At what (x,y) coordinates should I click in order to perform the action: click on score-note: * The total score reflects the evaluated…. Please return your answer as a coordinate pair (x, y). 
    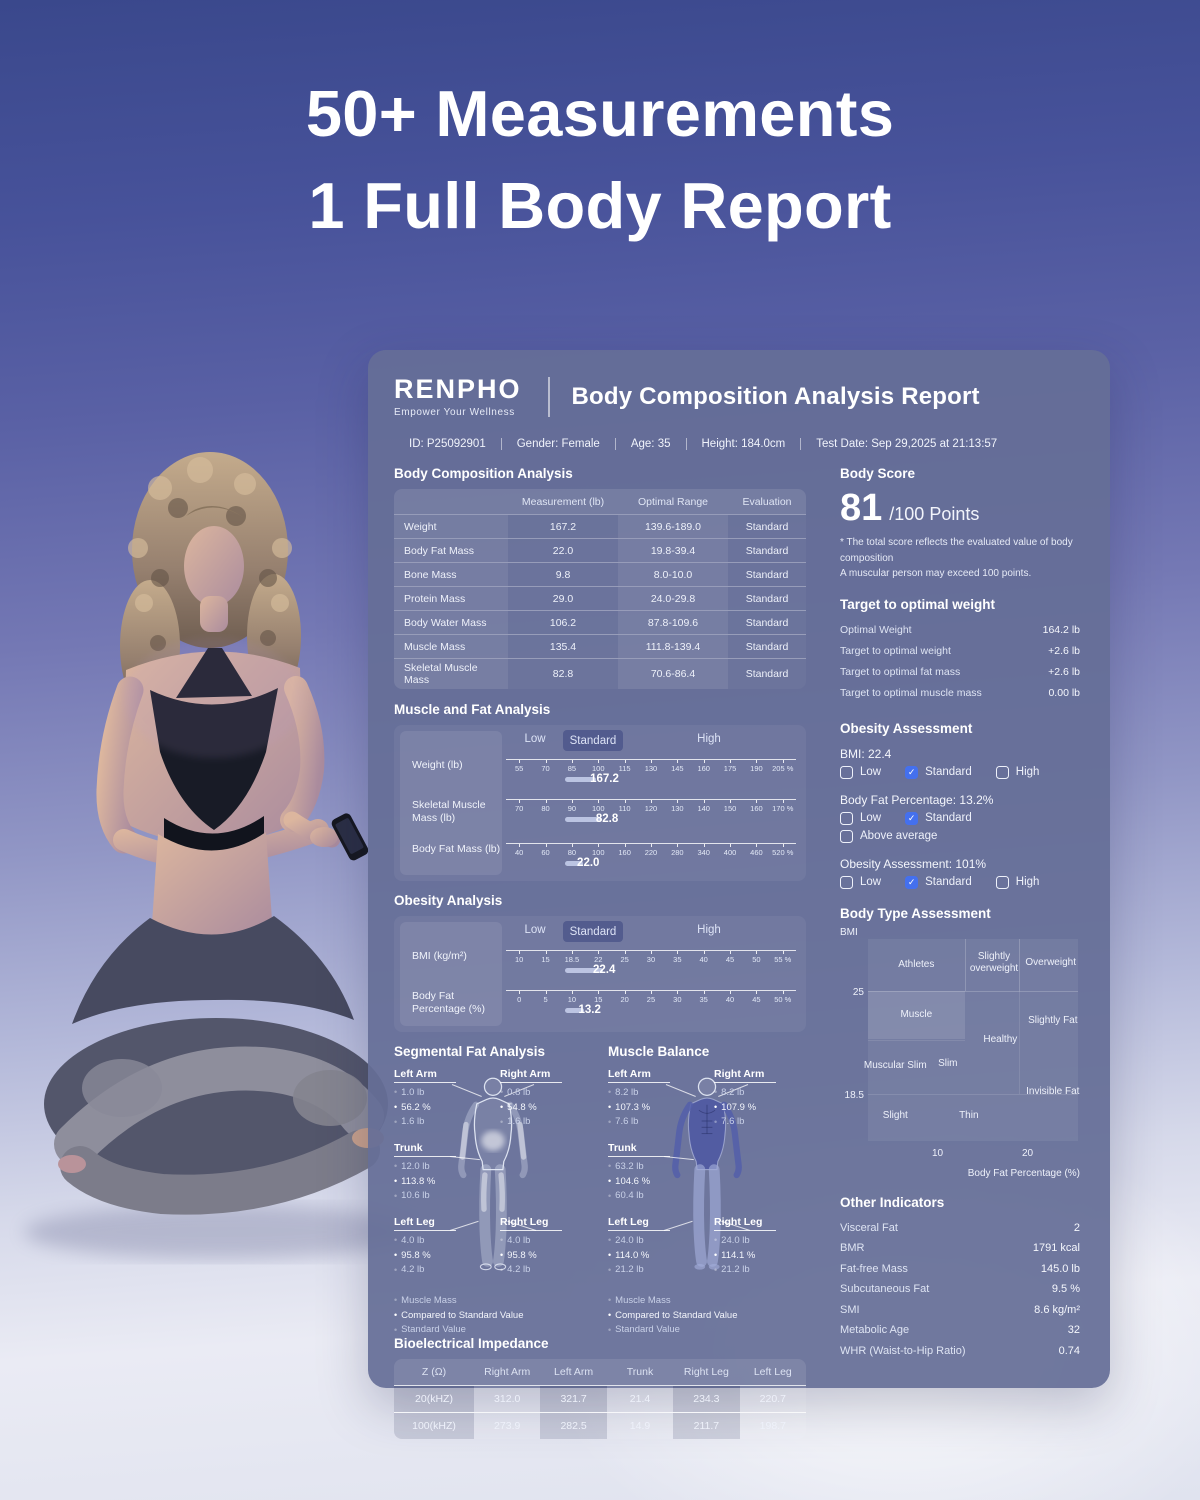
    Looking at the image, I should click on (956, 550).